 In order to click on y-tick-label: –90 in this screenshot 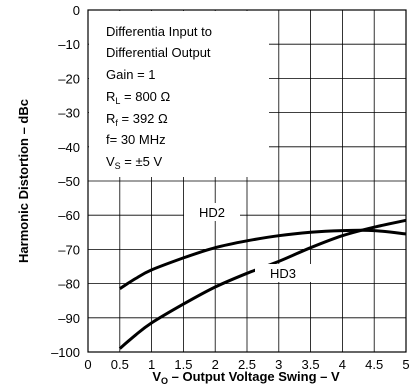, I will do `click(69, 318)`.